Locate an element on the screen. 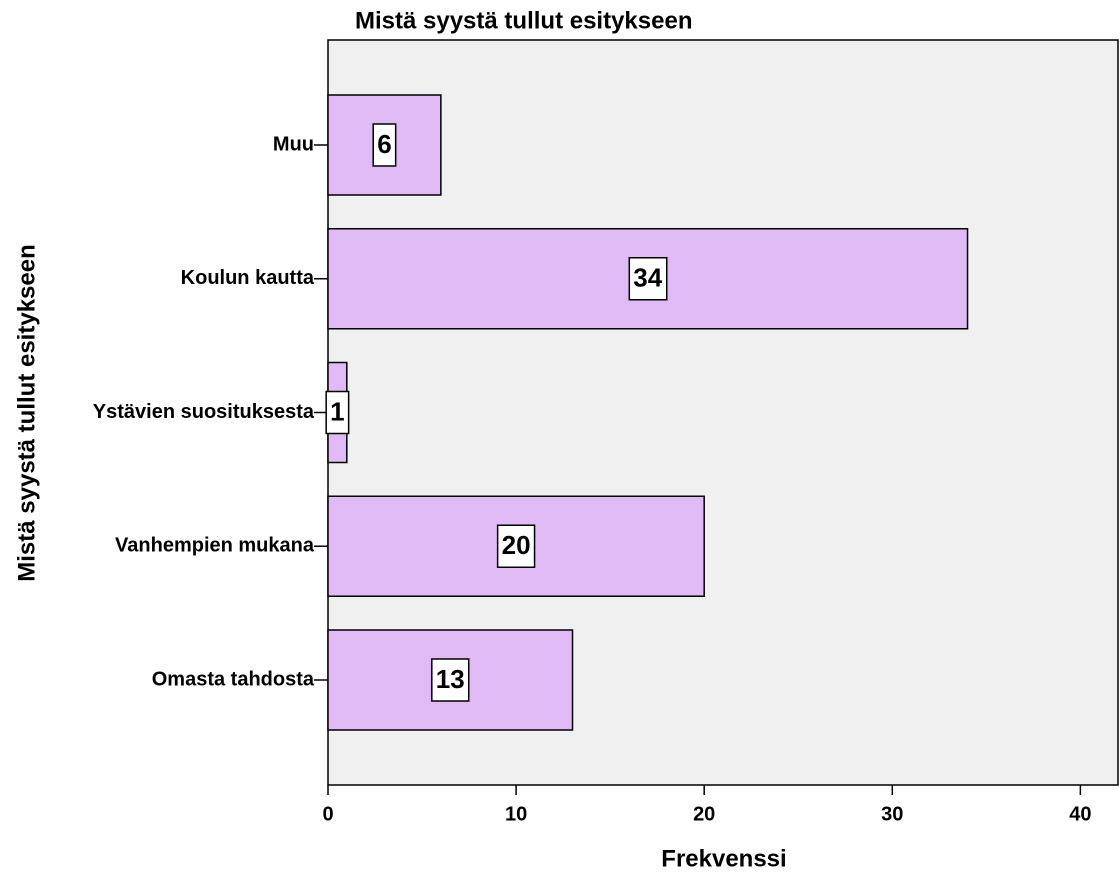 Image resolution: width=1120 pixels, height=872 pixels. x-tick-label: 30 is located at coordinates (892, 814).